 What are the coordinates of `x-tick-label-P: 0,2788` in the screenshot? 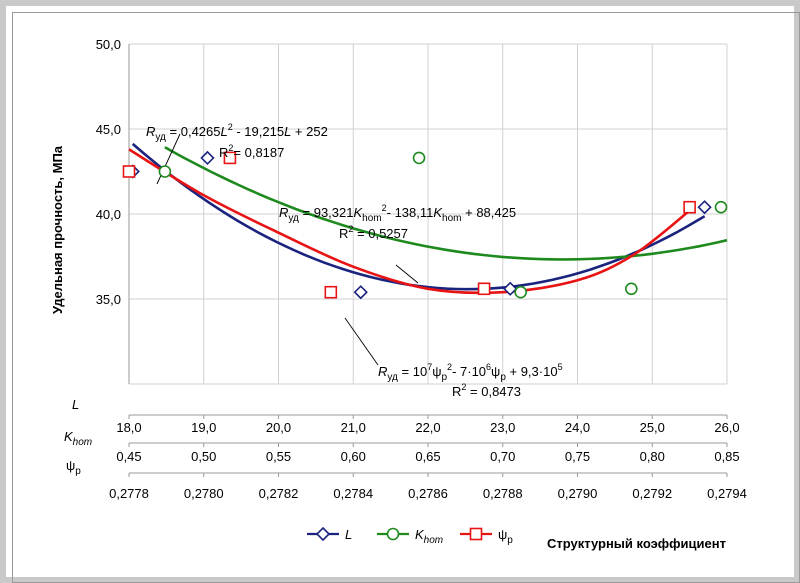 It's located at (503, 493).